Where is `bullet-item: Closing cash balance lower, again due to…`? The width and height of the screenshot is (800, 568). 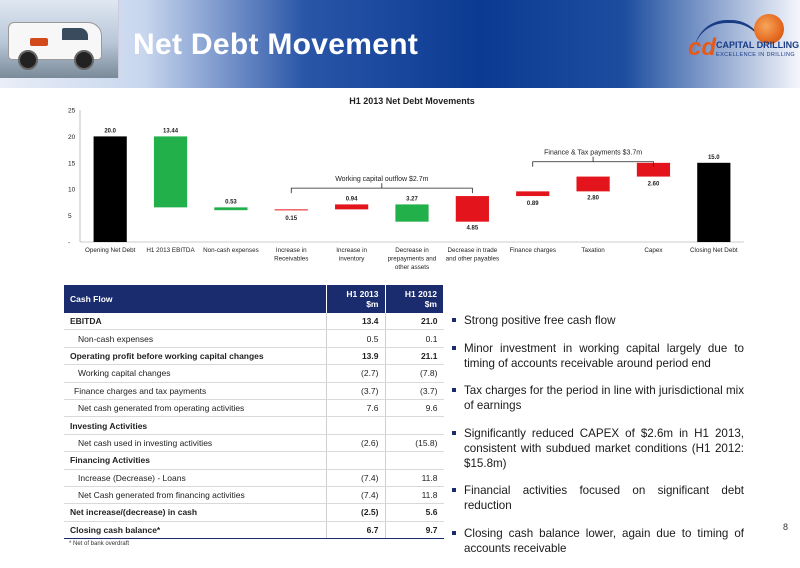 bullet-item: Closing cash balance lower, again due to… is located at coordinates (598, 541).